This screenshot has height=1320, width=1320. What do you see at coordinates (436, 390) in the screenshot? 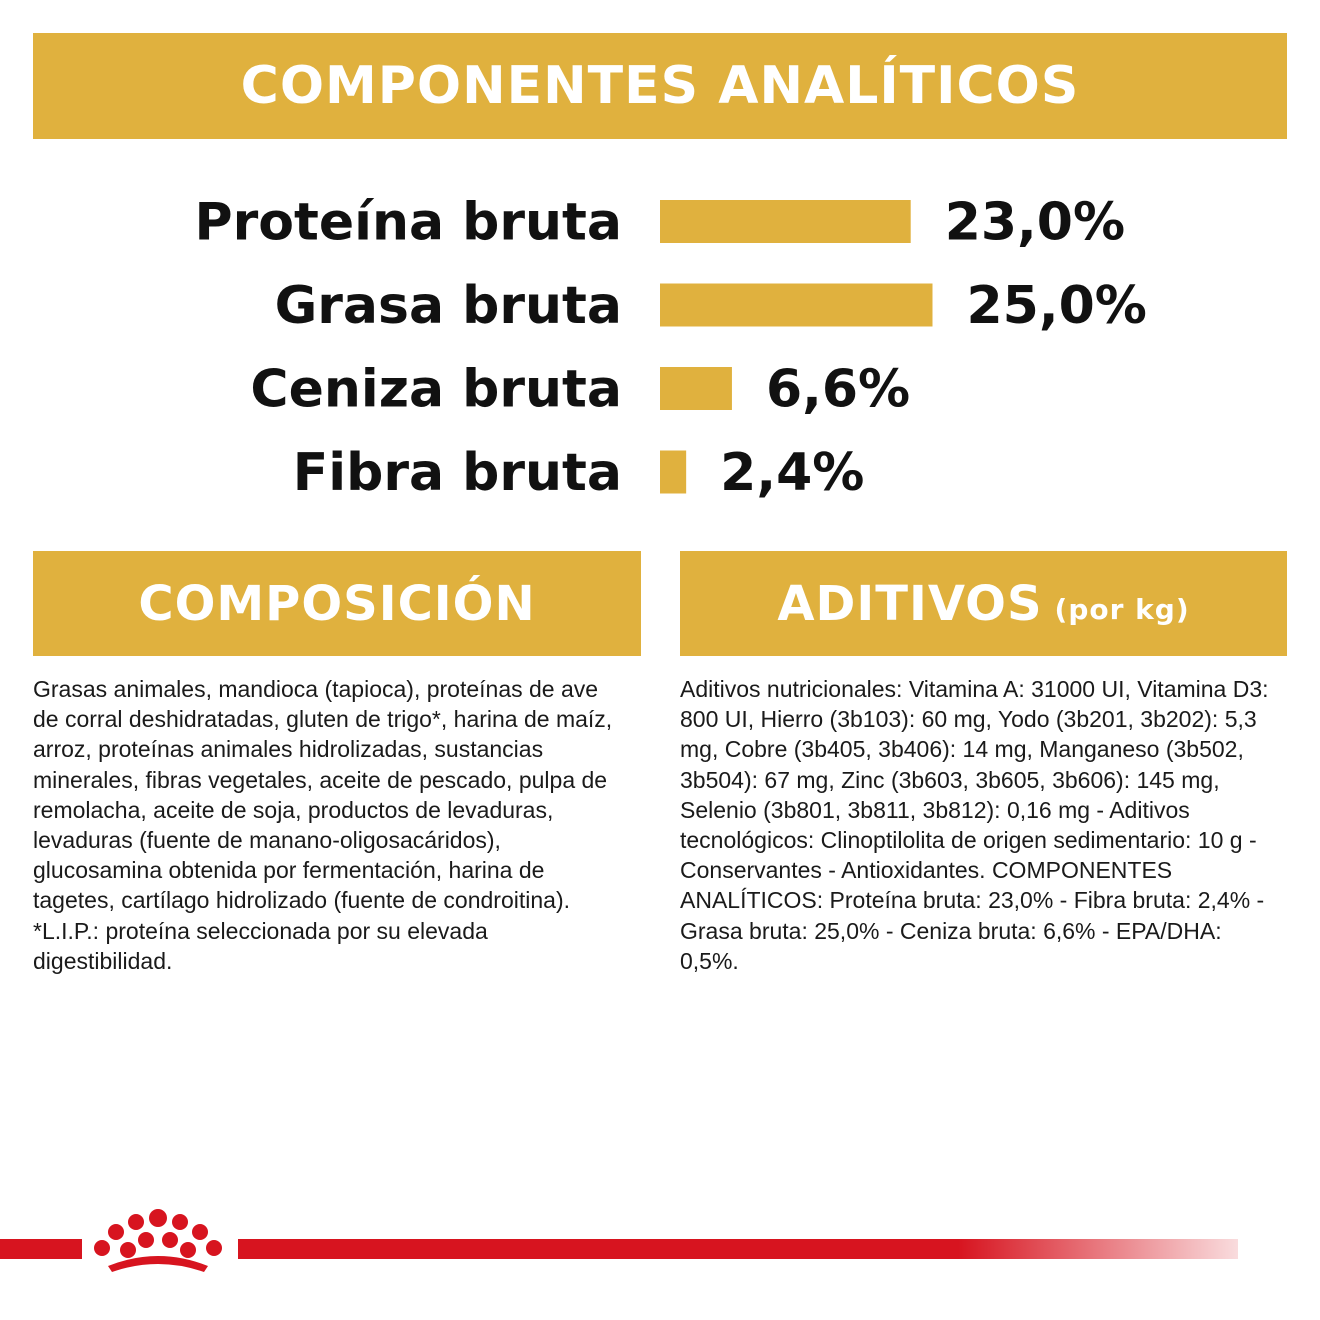
I see `category-label: Ceniza bruta` at bounding box center [436, 390].